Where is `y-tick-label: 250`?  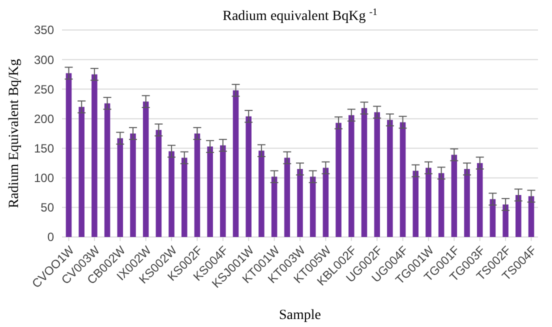 y-tick-label: 250 is located at coordinates (44, 89).